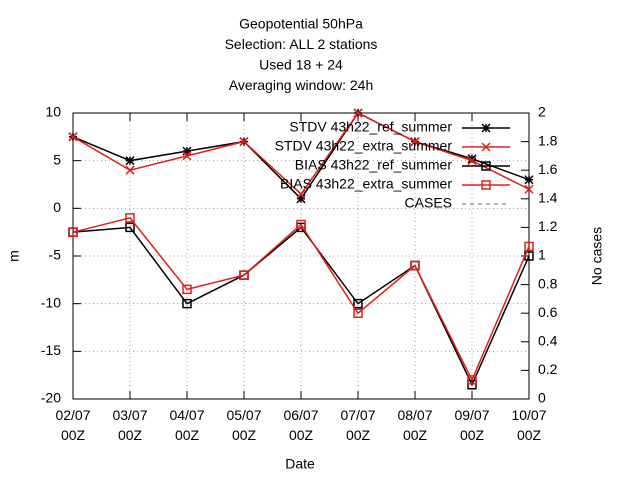 This screenshot has width=640, height=480. Describe the element at coordinates (301, 85) in the screenshot. I see `chart-title: Averaging window: 24h` at that location.